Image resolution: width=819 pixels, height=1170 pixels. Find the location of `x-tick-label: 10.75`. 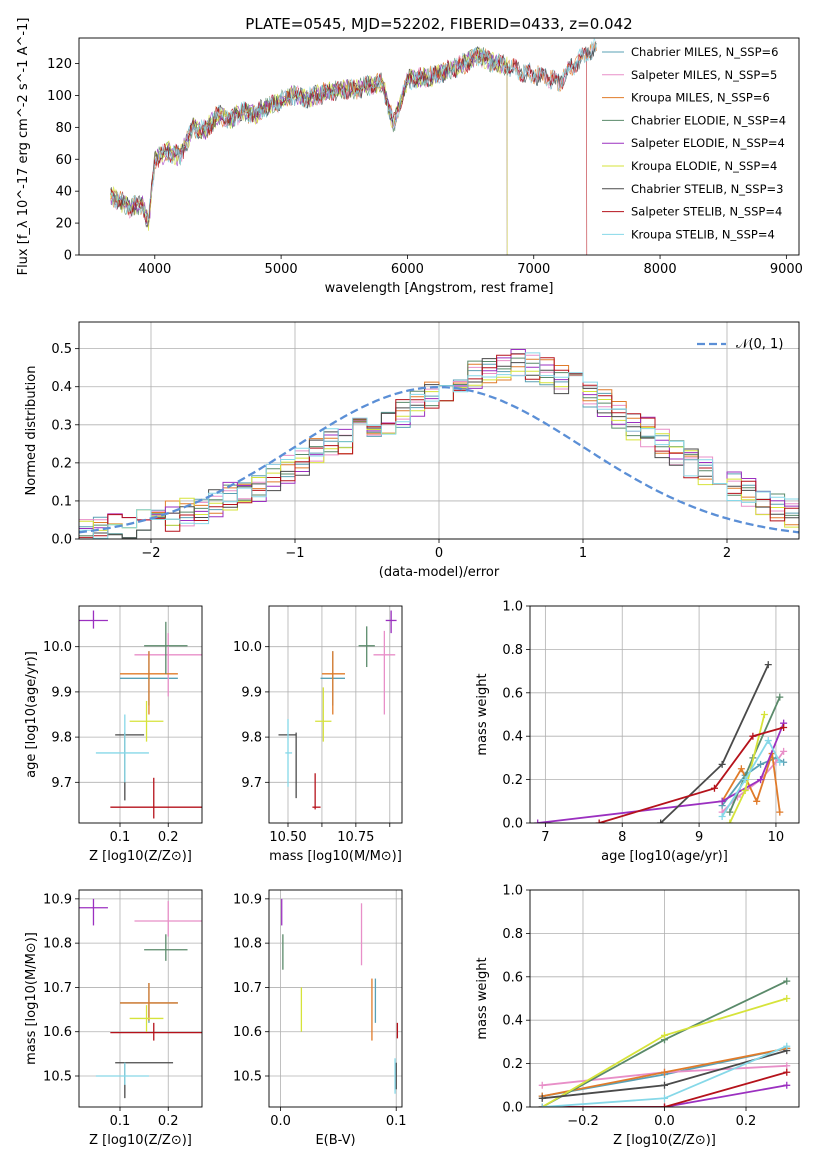

x-tick-label: 10.75 is located at coordinates (355, 837).